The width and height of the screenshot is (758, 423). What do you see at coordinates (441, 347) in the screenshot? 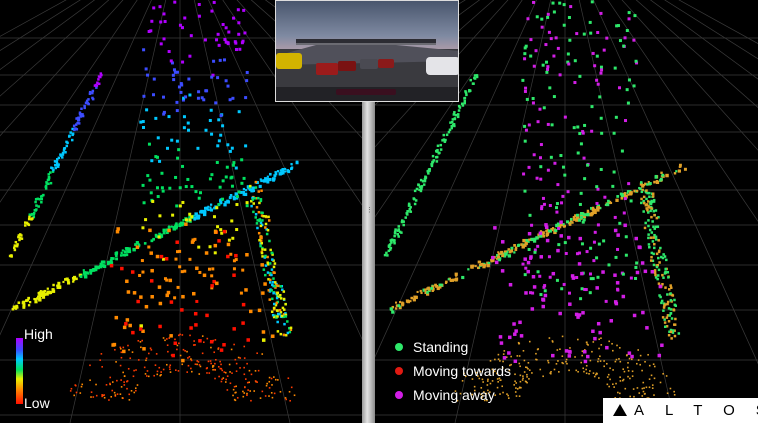
I see `legend-label: Standing` at bounding box center [441, 347].